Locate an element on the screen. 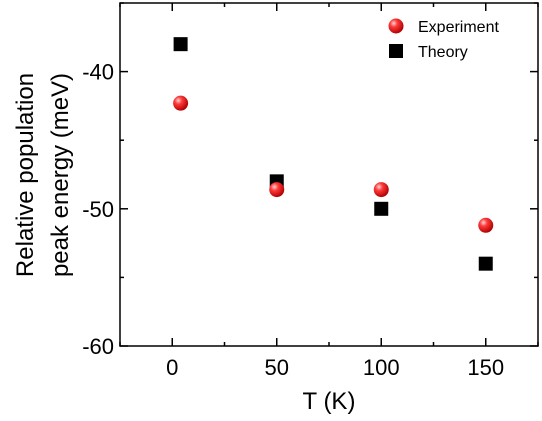 The image size is (542, 421). x-axis-title: T (K) is located at coordinates (329, 401).